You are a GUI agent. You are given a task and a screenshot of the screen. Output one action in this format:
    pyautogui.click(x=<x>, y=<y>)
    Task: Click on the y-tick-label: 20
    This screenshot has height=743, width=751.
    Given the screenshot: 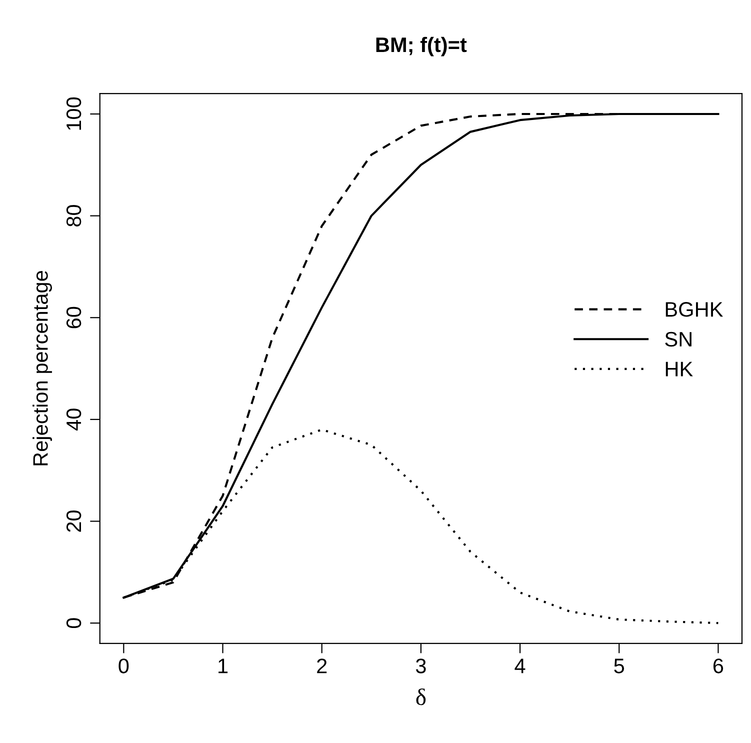 What is the action you would take?
    pyautogui.click(x=74, y=521)
    